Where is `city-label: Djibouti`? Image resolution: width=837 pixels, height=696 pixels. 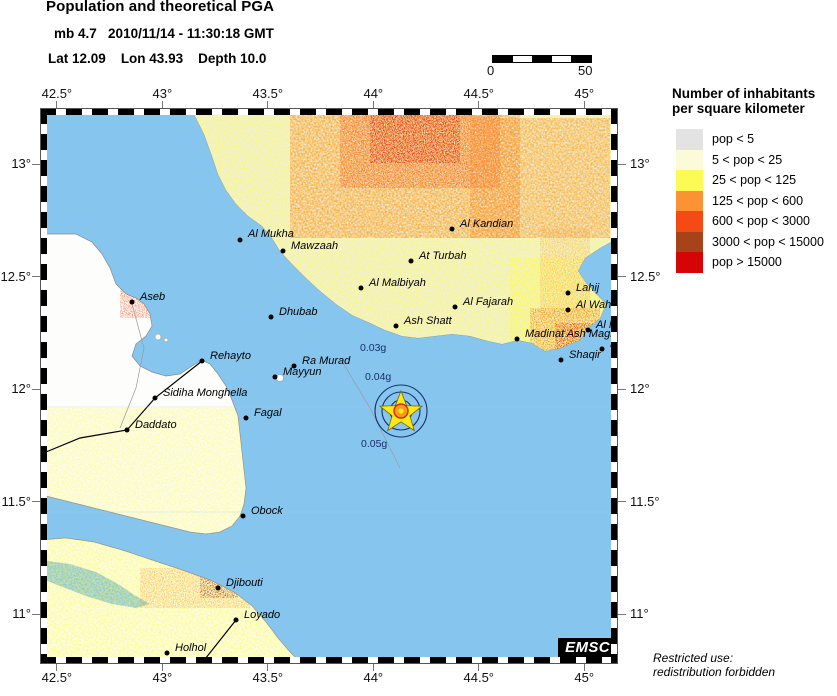 city-label: Djibouti is located at coordinates (244, 583).